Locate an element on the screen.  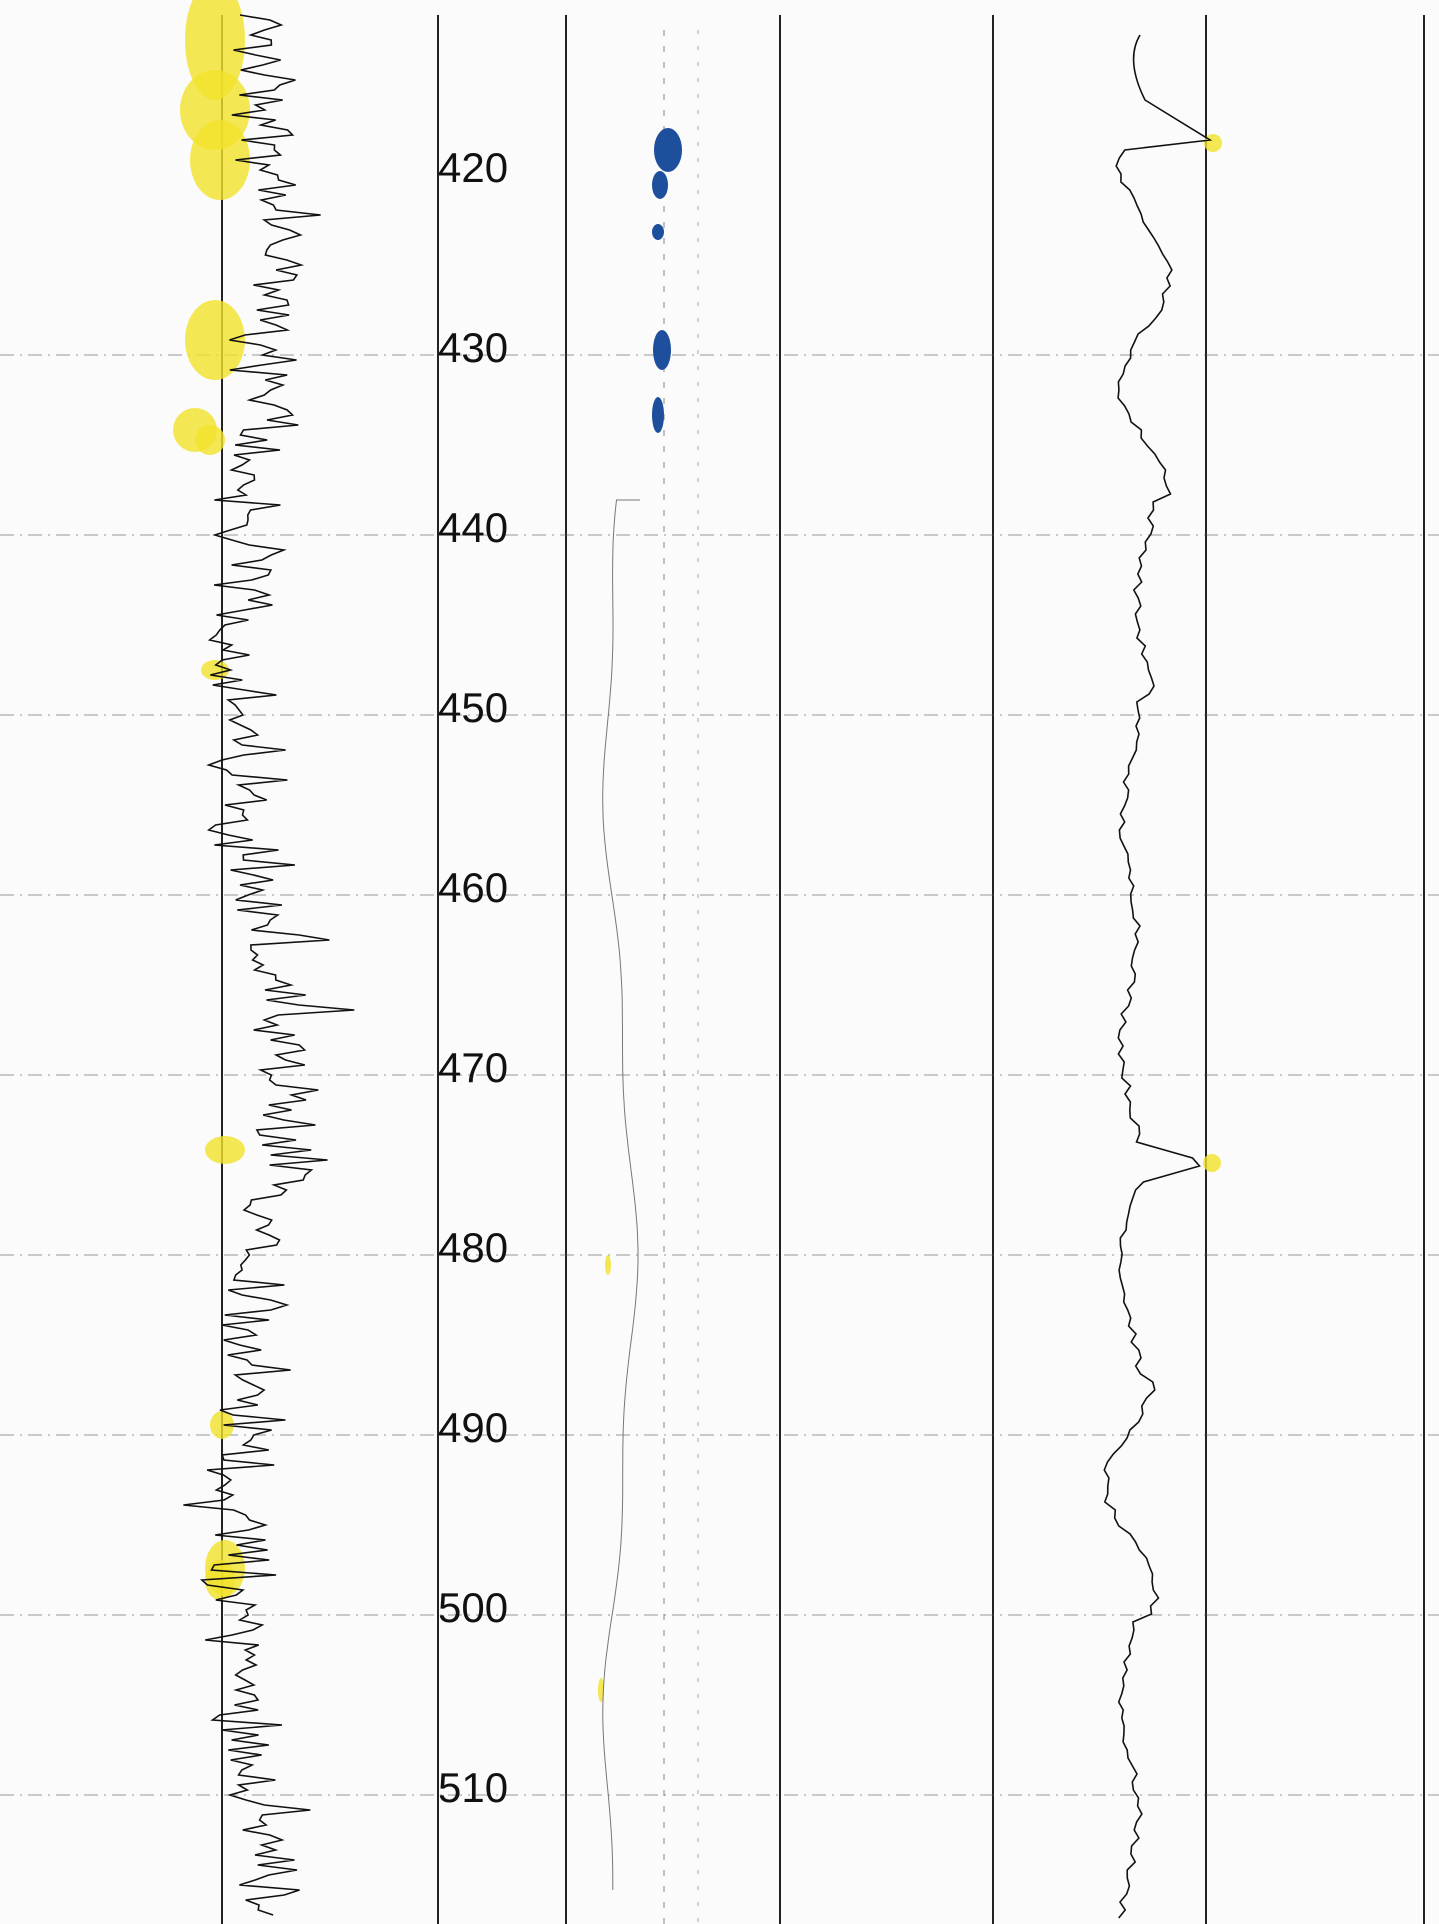
depth-label: 500 is located at coordinates (473, 1607).